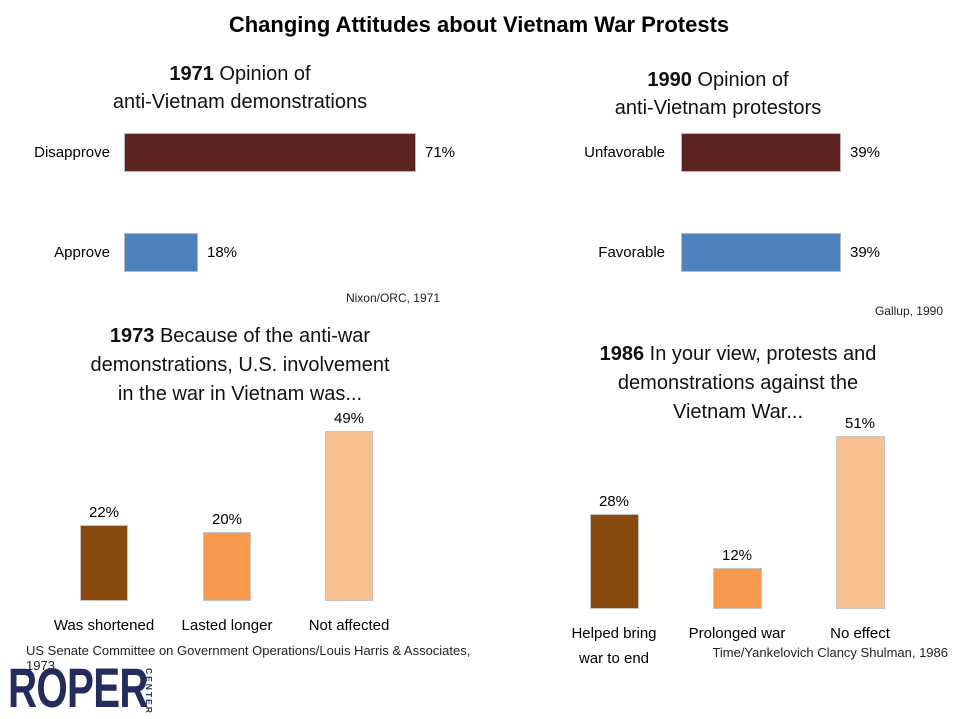 Image resolution: width=958 pixels, height=719 pixels. Describe the element at coordinates (830, 652) in the screenshot. I see `source-note: Time/Yankelovich Clancy Shulman, 1986` at that location.